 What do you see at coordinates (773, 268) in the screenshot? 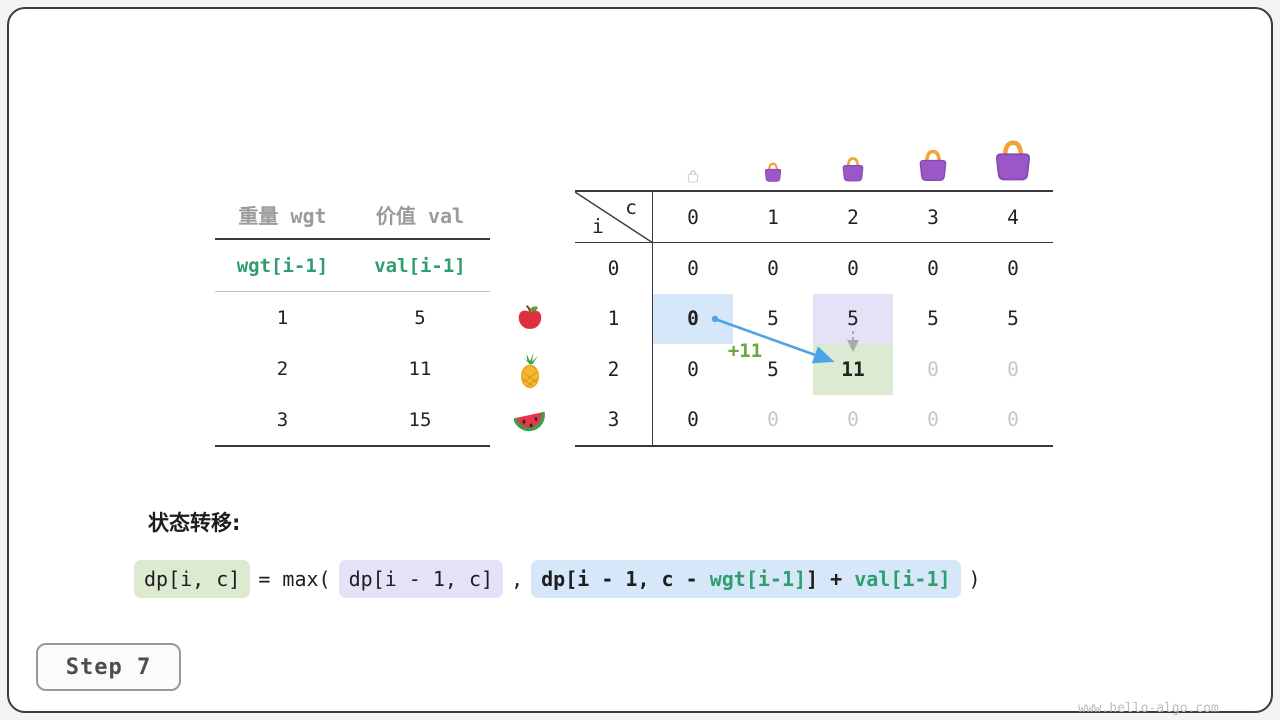
I see `dp-cell-i0-c1: 0` at bounding box center [773, 268].